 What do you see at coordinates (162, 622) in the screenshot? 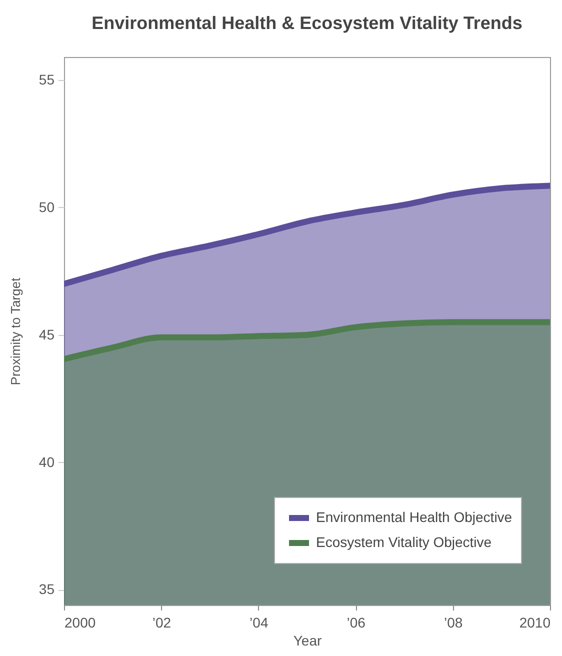
I see `x-tick-label: ’02` at bounding box center [162, 622].